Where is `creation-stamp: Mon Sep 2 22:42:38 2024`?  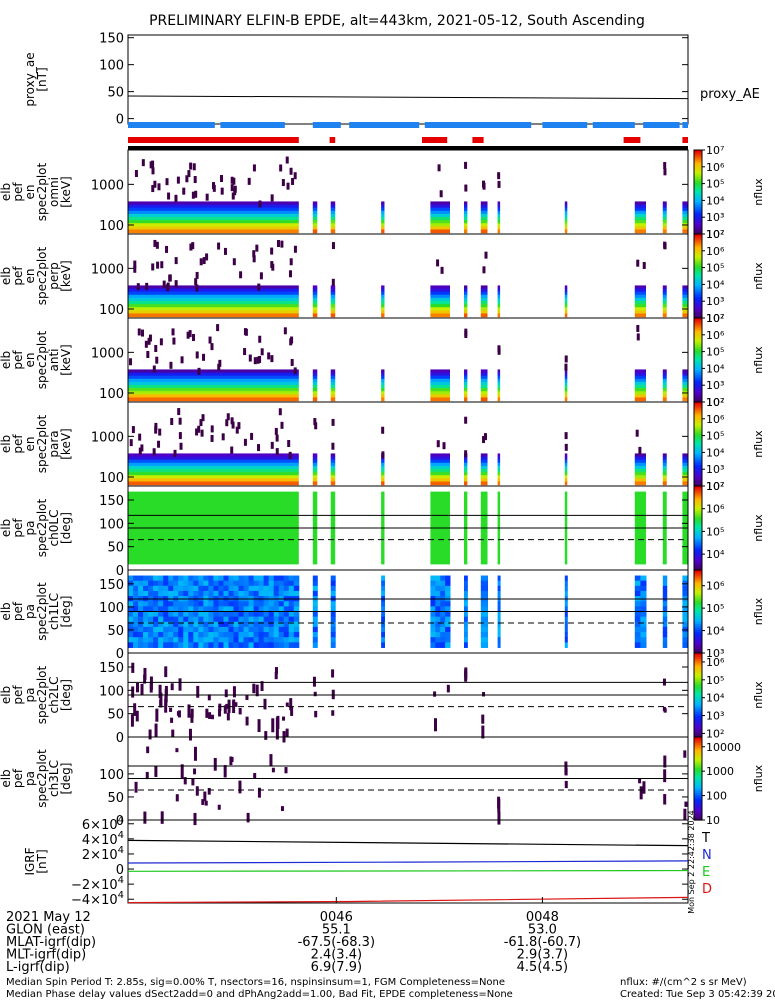
creation-stamp: Mon Sep 2 22:42:38 2024 is located at coordinates (691, 862).